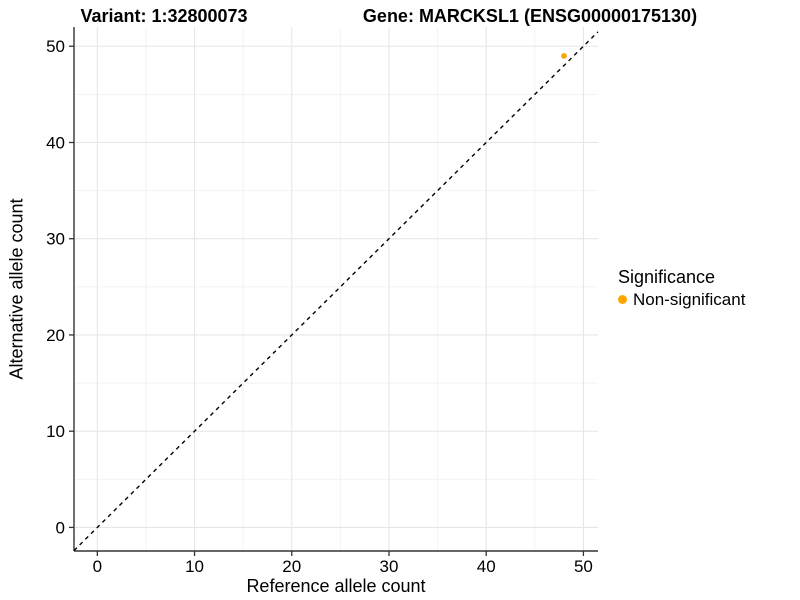  Describe the element at coordinates (60, 527) in the screenshot. I see `y-tick-label: 0` at that location.